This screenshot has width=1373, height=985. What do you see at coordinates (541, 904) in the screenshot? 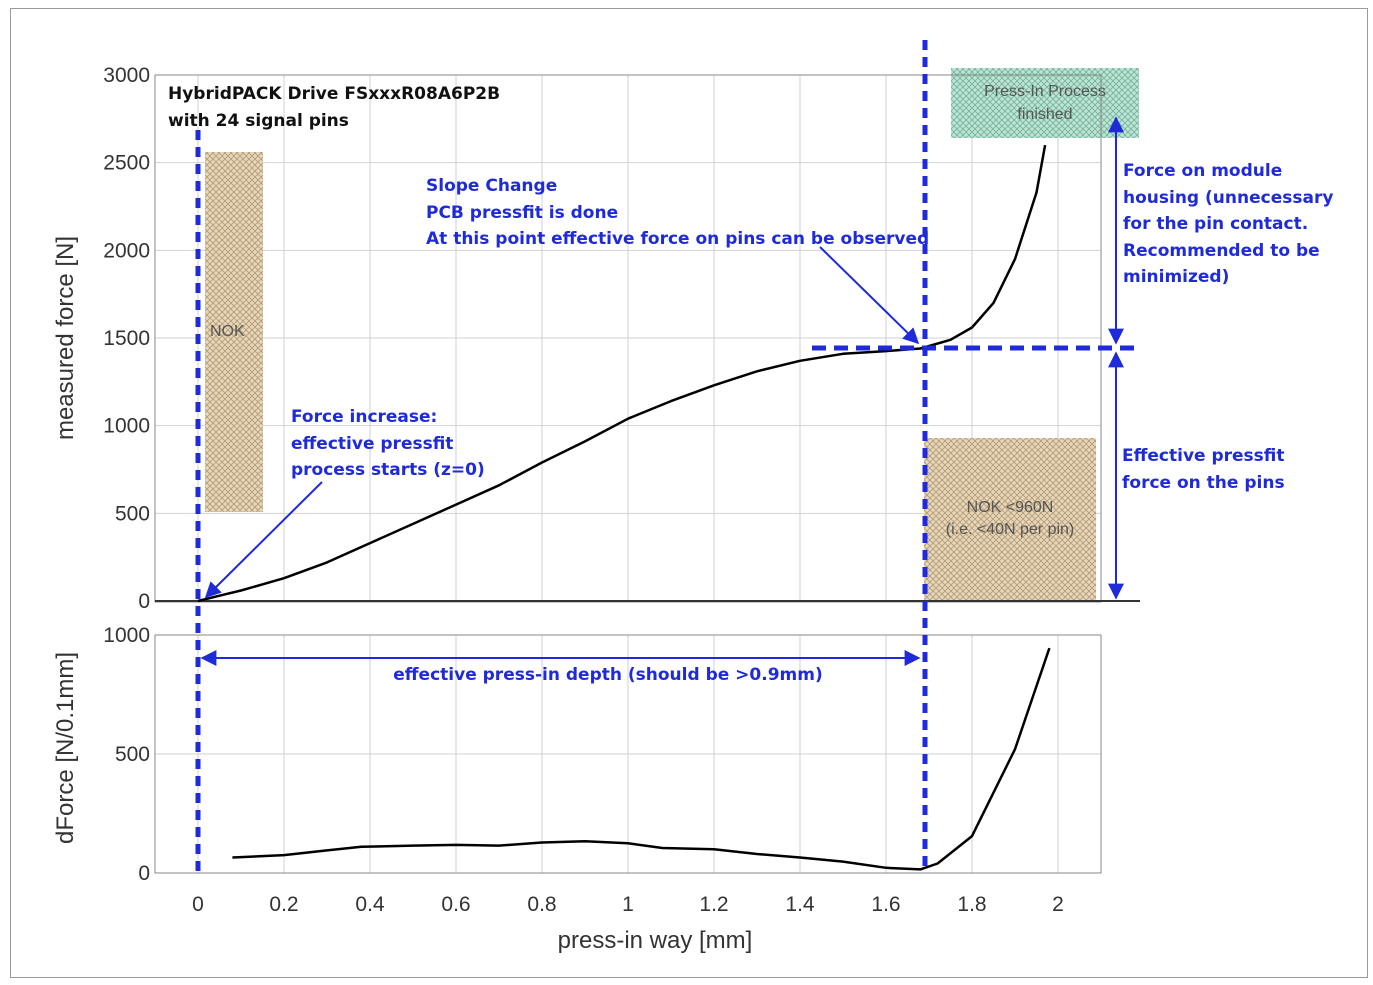
I see `x-tick-label: 0.8` at bounding box center [541, 904].